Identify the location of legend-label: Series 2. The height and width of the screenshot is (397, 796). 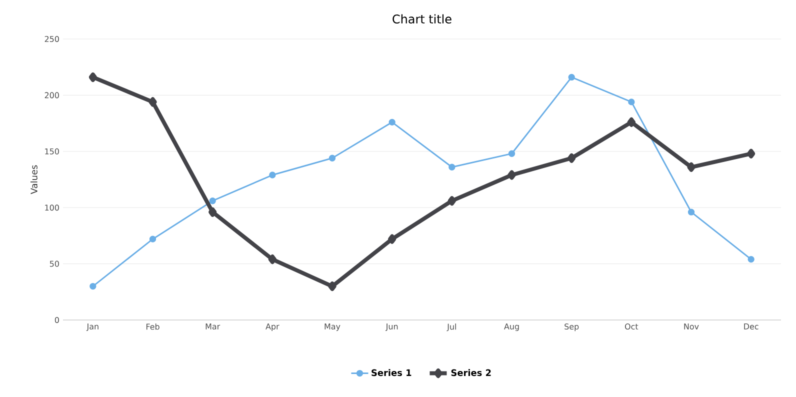
(471, 372).